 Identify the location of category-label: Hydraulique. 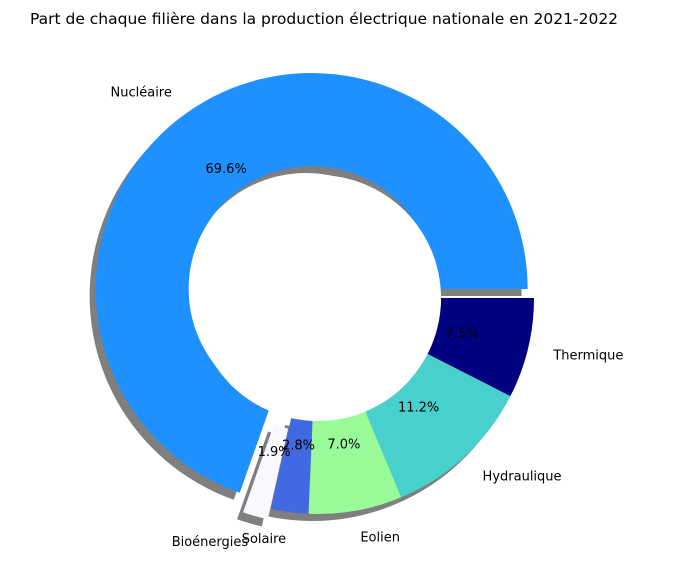
(522, 476).